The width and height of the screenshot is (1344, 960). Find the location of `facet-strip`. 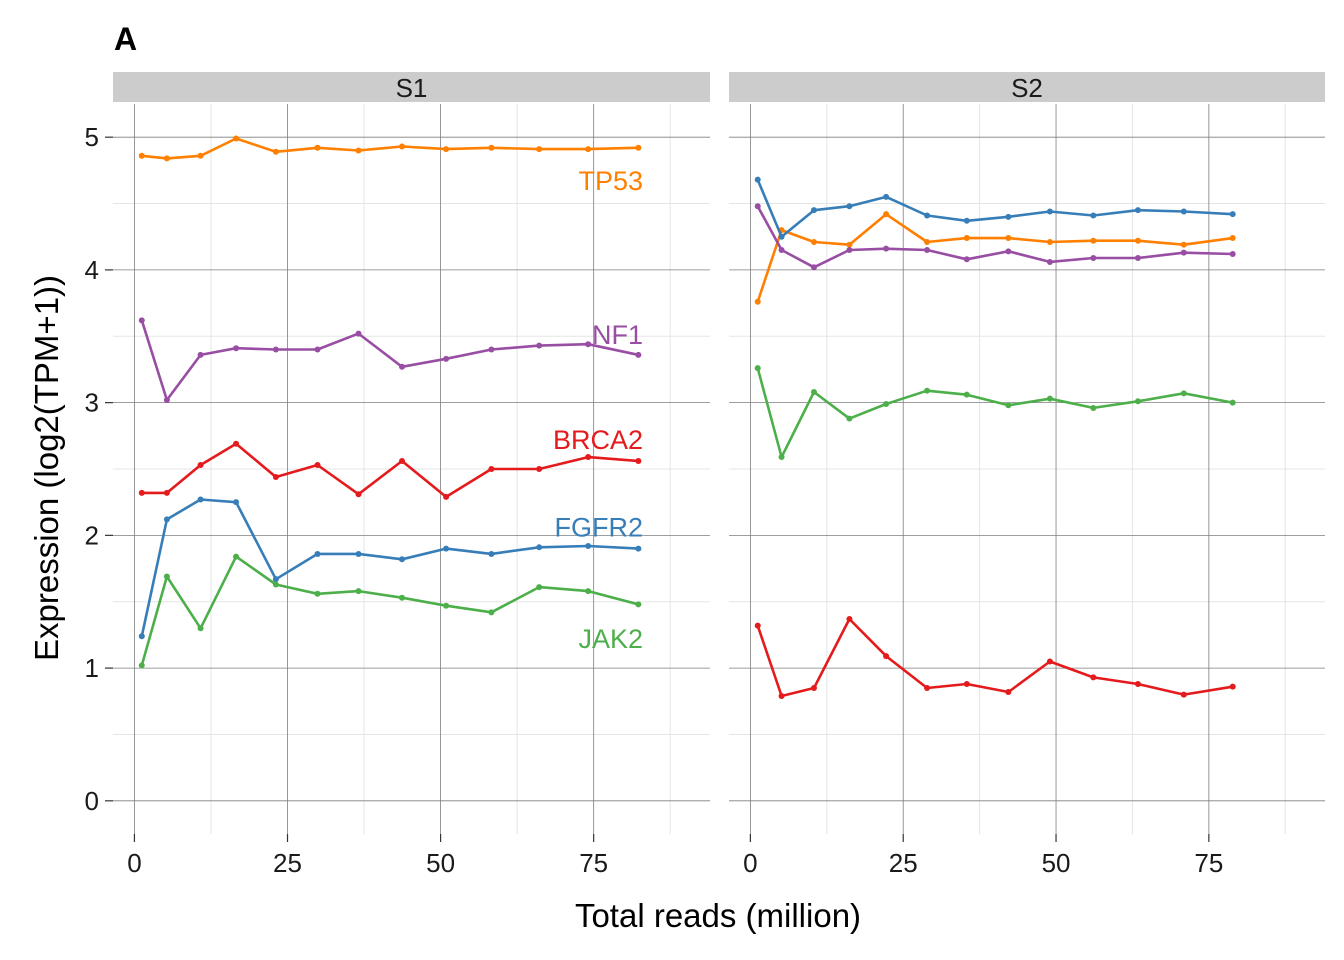

facet-strip is located at coordinates (411, 87).